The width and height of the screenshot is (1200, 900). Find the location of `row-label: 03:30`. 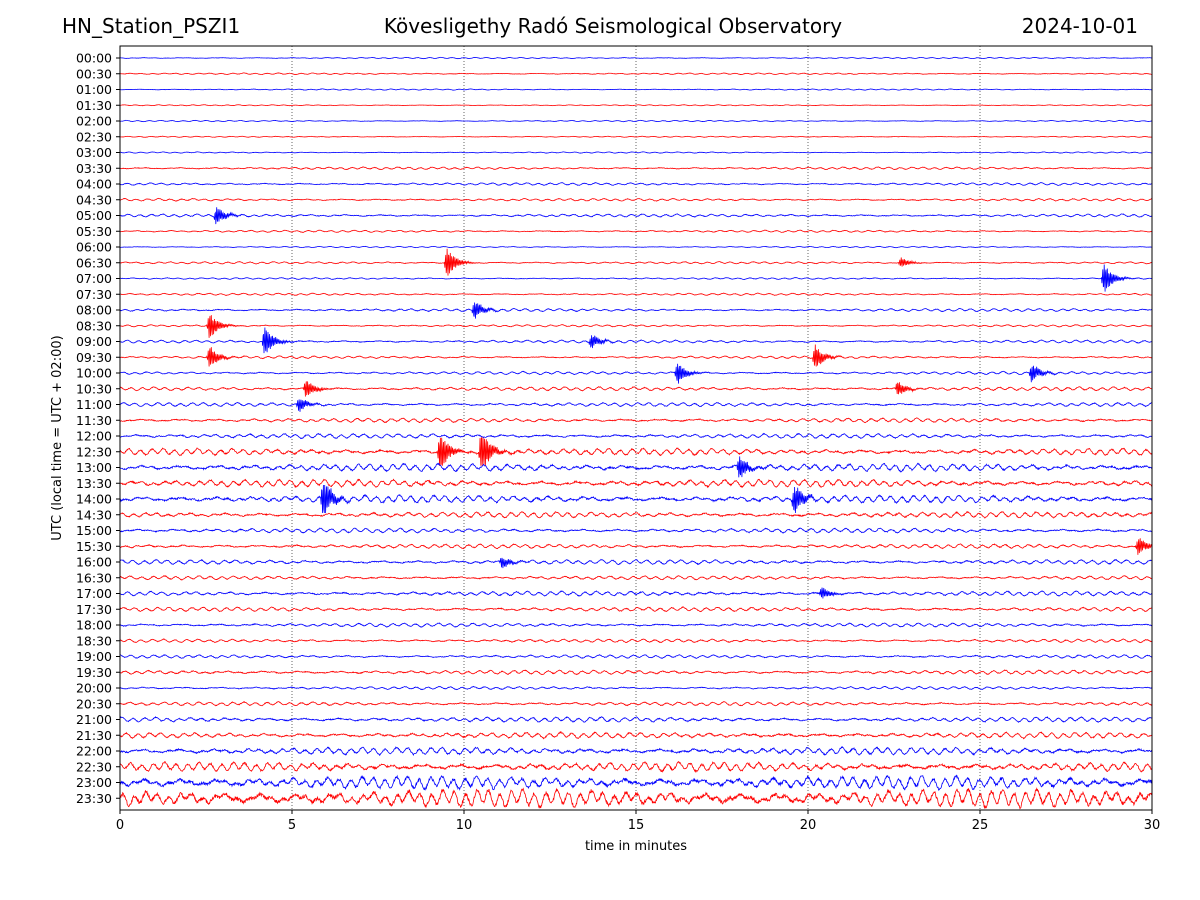

row-label: 03:30 is located at coordinates (94, 168).